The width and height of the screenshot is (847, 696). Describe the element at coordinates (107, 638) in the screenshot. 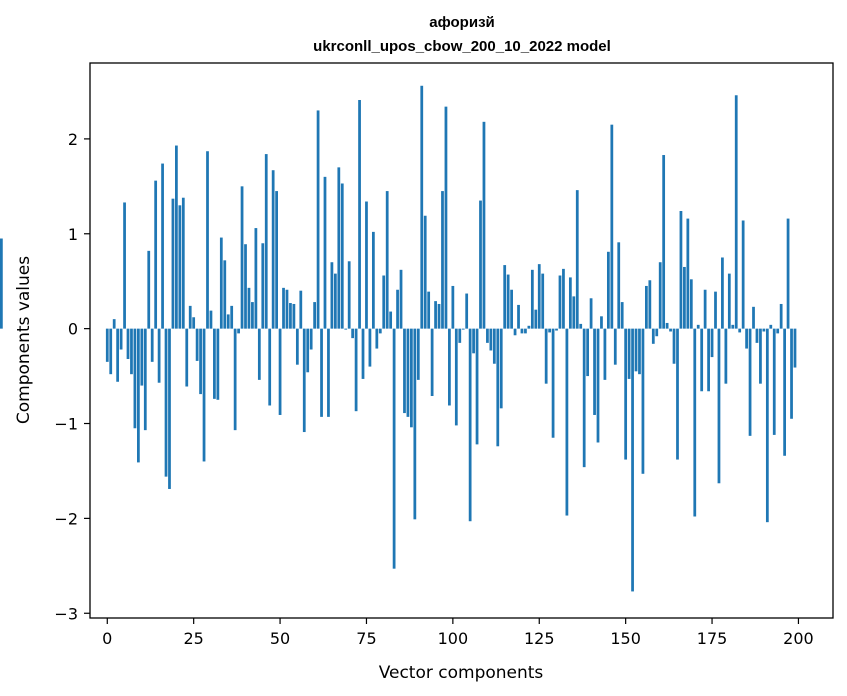

I see `x-tick-label: 0` at that location.